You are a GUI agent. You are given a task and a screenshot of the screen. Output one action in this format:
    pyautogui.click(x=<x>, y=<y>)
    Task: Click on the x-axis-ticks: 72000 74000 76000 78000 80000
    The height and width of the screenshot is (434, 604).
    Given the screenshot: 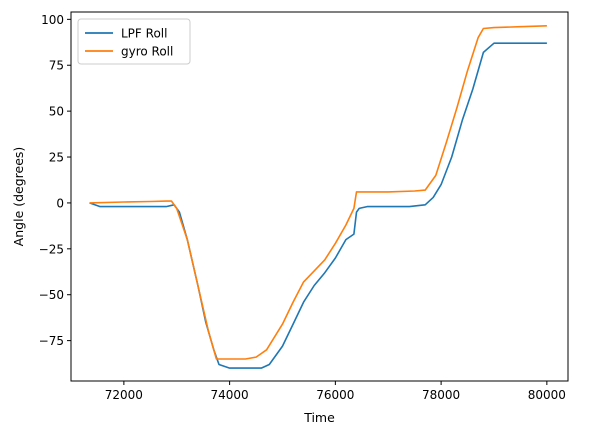 What is the action you would take?
    pyautogui.click(x=335, y=391)
    